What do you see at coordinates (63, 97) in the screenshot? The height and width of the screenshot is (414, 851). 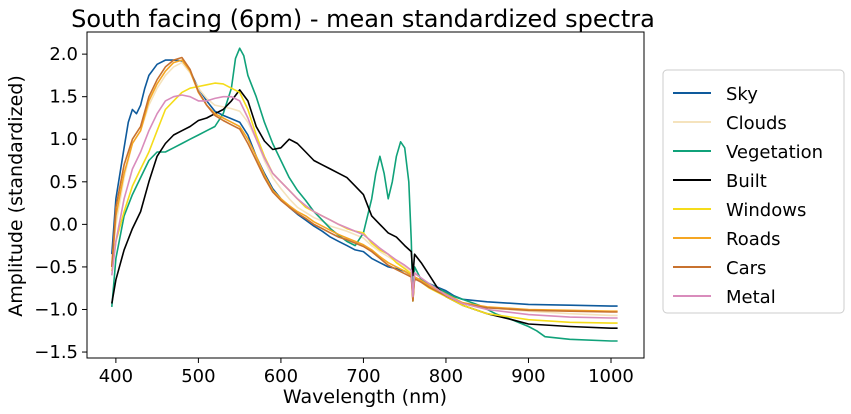 I see `y-tick-label: 1.5` at bounding box center [63, 97].